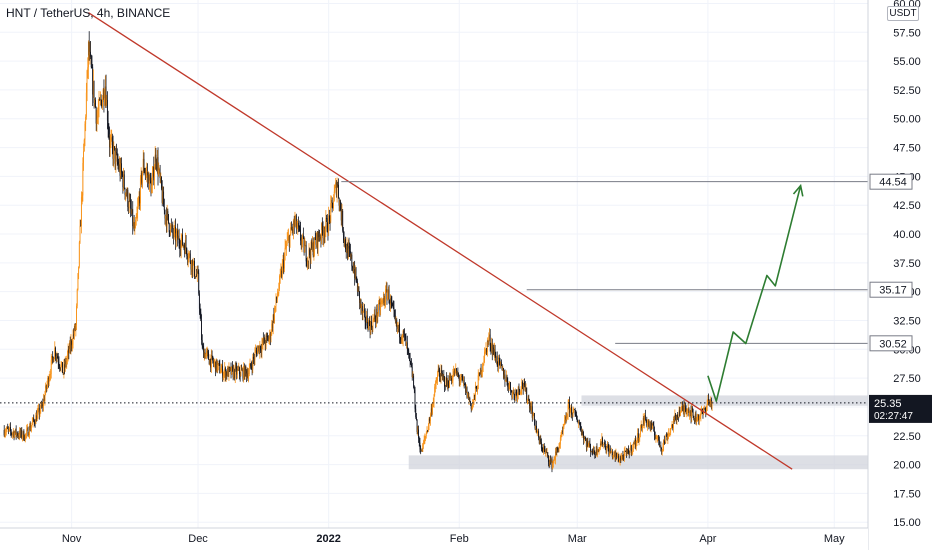  I want to click on x-tick-label: Apr, so click(707, 539).